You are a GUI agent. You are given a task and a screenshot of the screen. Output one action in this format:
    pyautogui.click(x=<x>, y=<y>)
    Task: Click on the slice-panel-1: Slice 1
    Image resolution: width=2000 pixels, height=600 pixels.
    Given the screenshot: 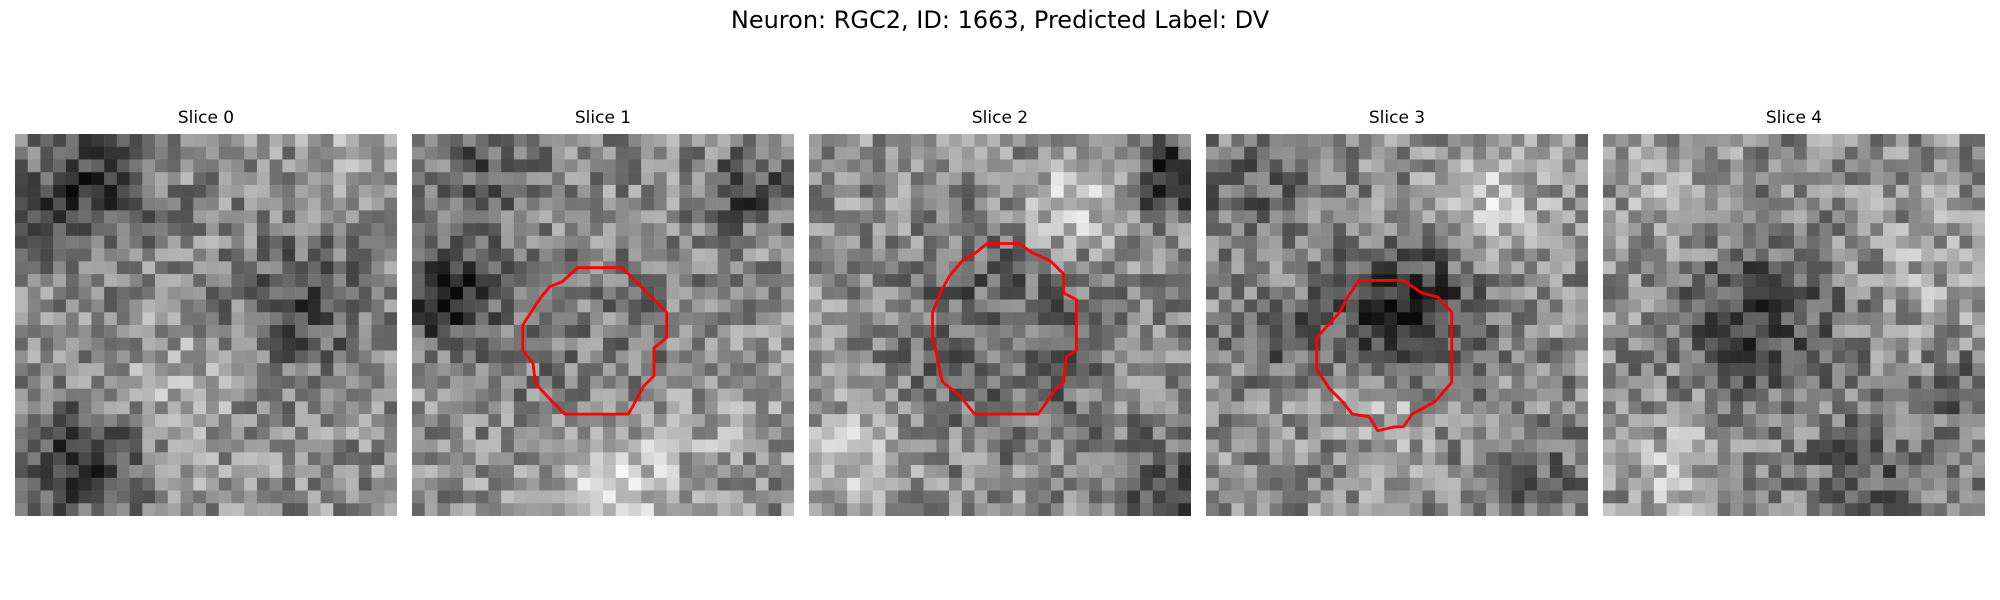 What is the action you would take?
    pyautogui.click(x=603, y=314)
    